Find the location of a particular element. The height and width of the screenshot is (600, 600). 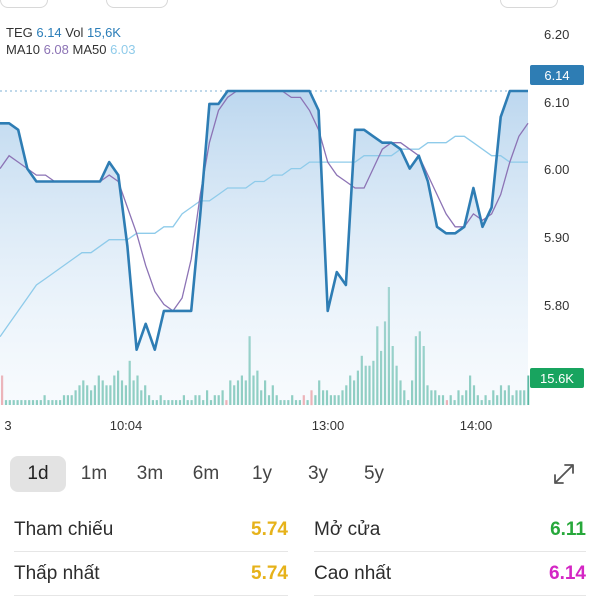

stat-value: 6.11 is located at coordinates (568, 529).